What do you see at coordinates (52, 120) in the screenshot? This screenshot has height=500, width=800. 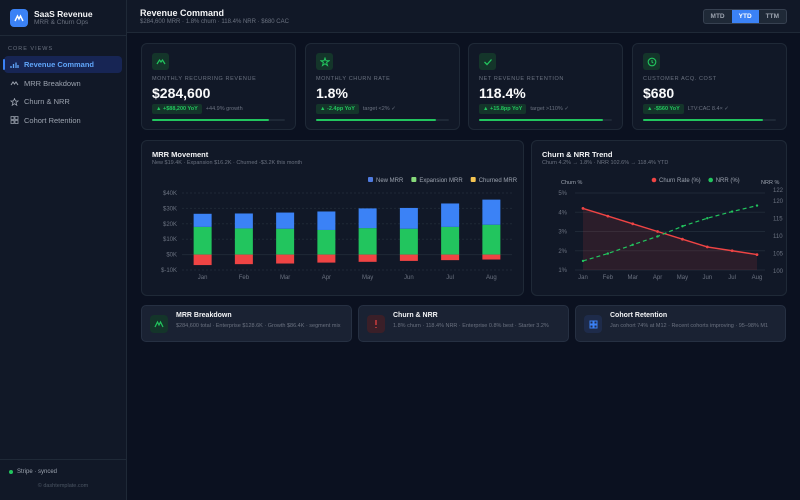 I see `sidebar-item-label: Cohort Retention` at bounding box center [52, 120].